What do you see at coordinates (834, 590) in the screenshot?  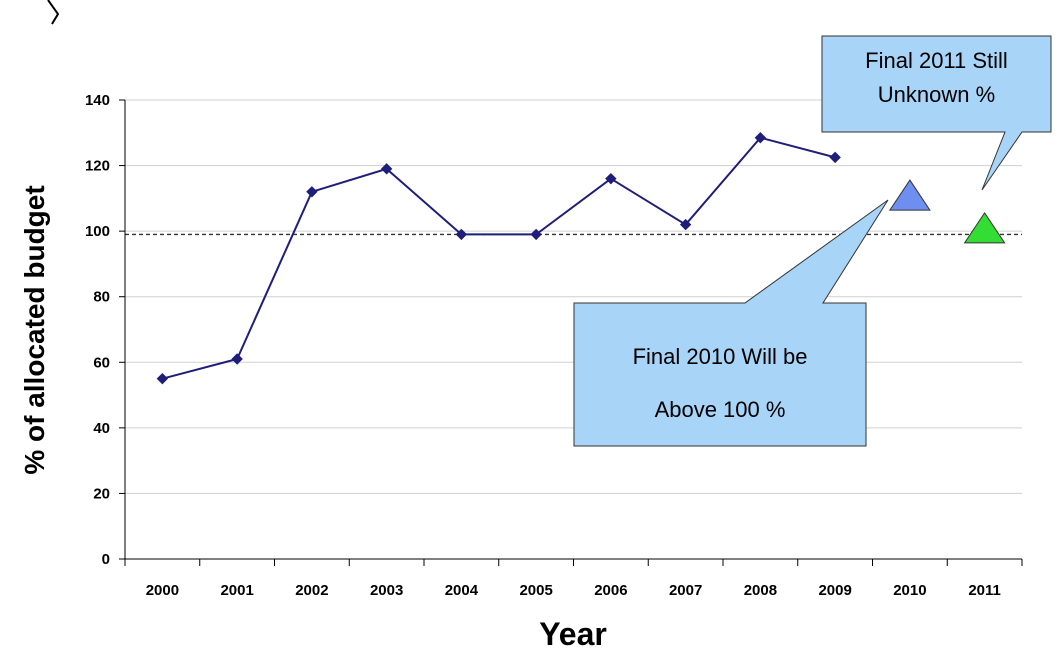 I see `x-tick-label: 2009` at bounding box center [834, 590].